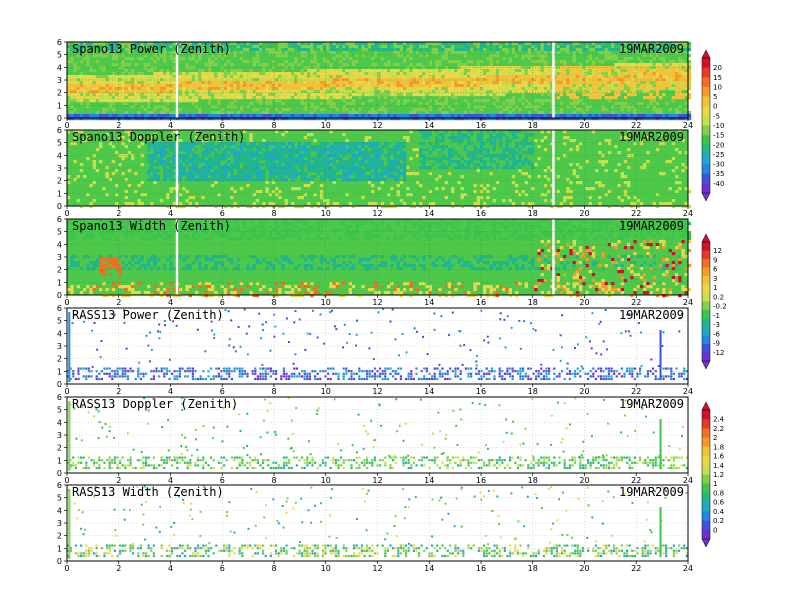  I want to click on x-tick-label: 20, so click(584, 125).